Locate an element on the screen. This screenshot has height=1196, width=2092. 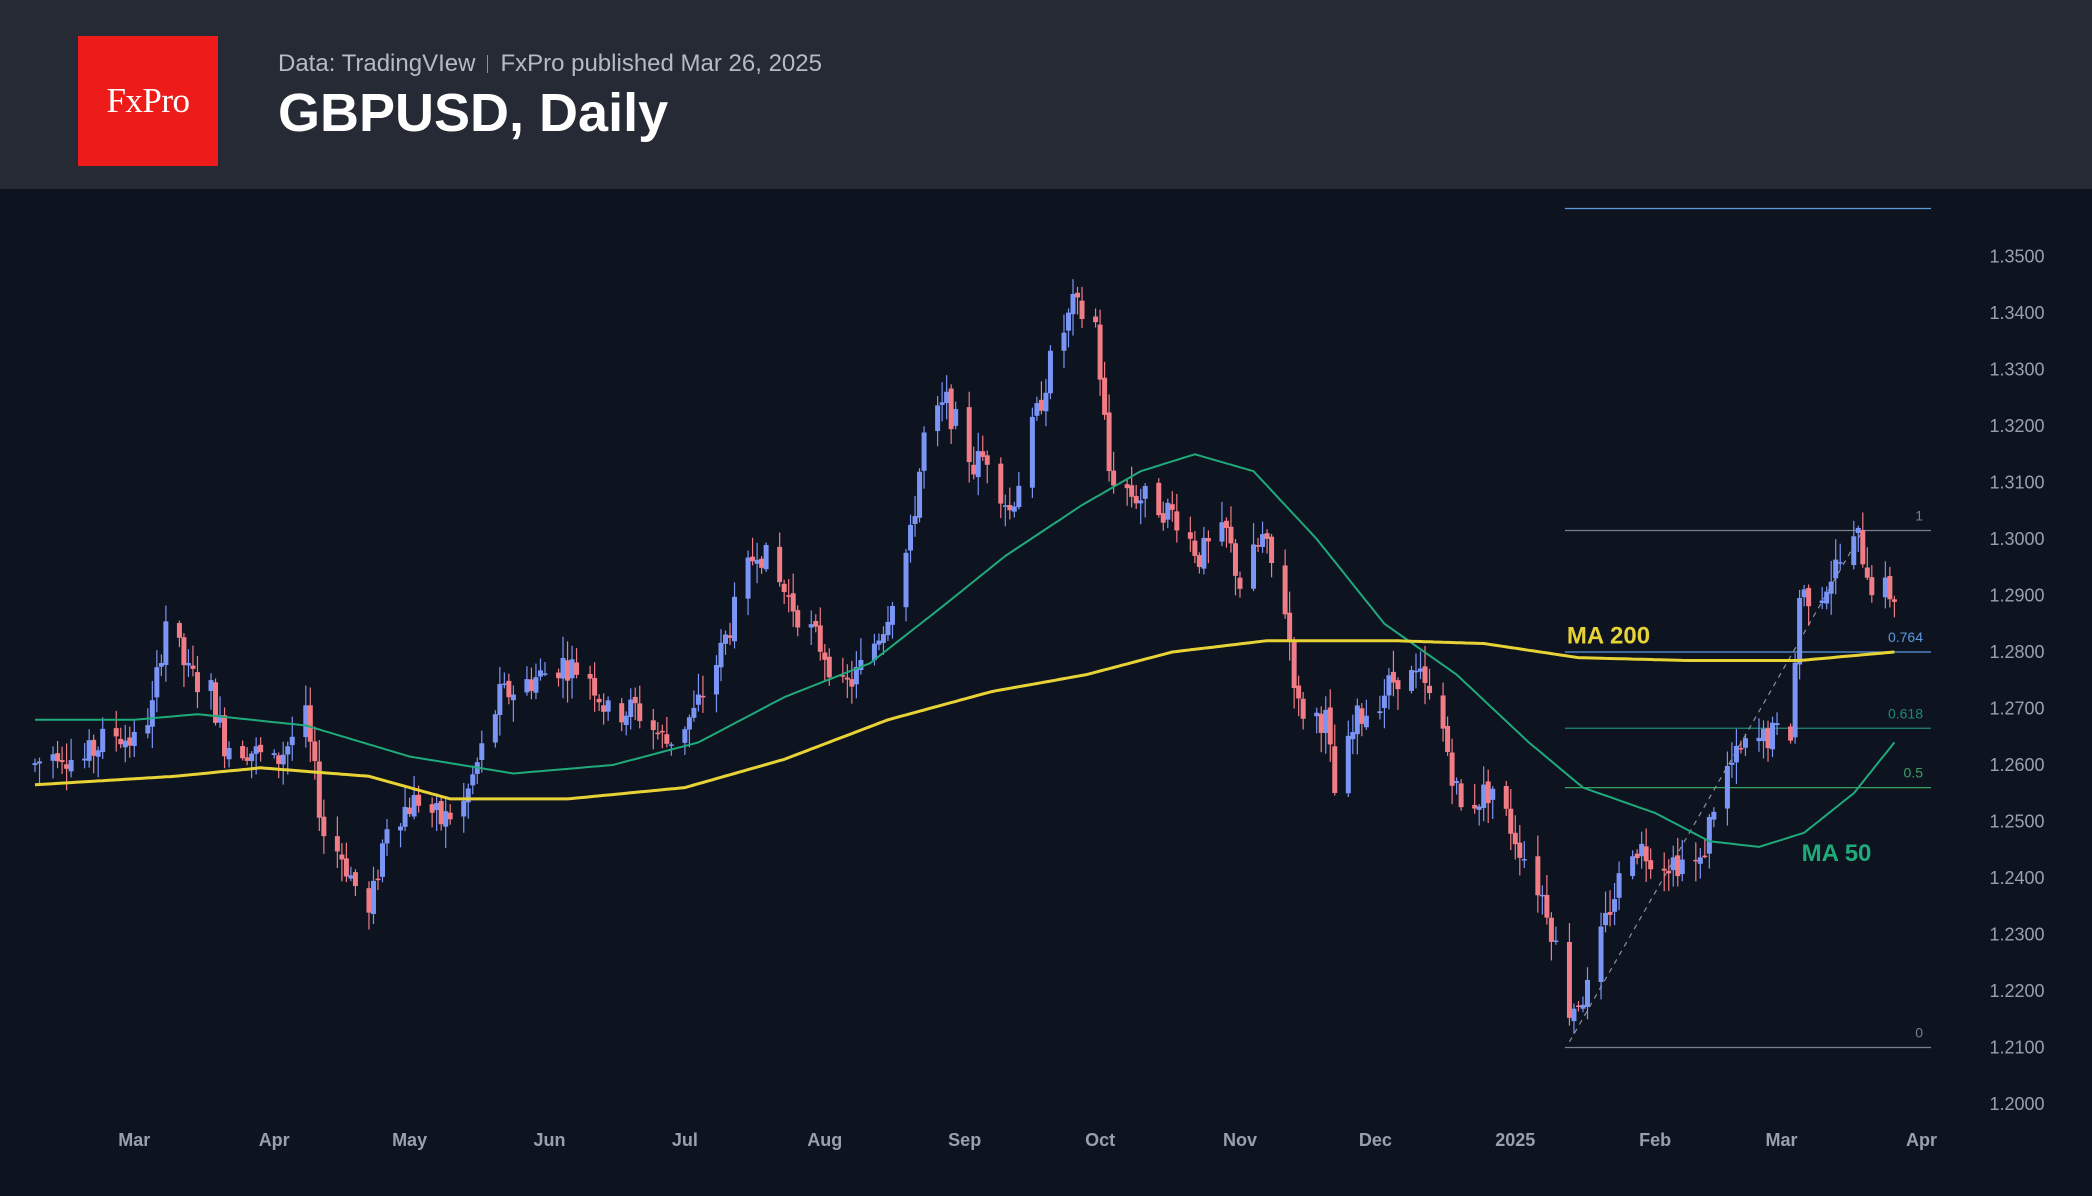
fib-level-label: 0 is located at coordinates (1919, 1033).